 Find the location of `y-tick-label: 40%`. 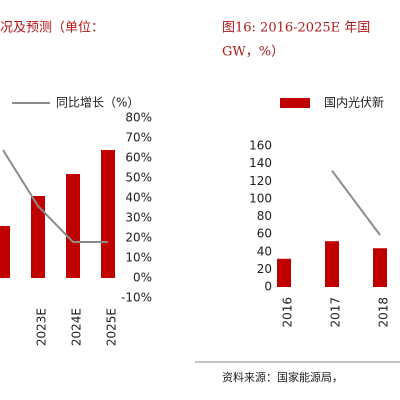

y-tick-label: 40% is located at coordinates (138, 198).